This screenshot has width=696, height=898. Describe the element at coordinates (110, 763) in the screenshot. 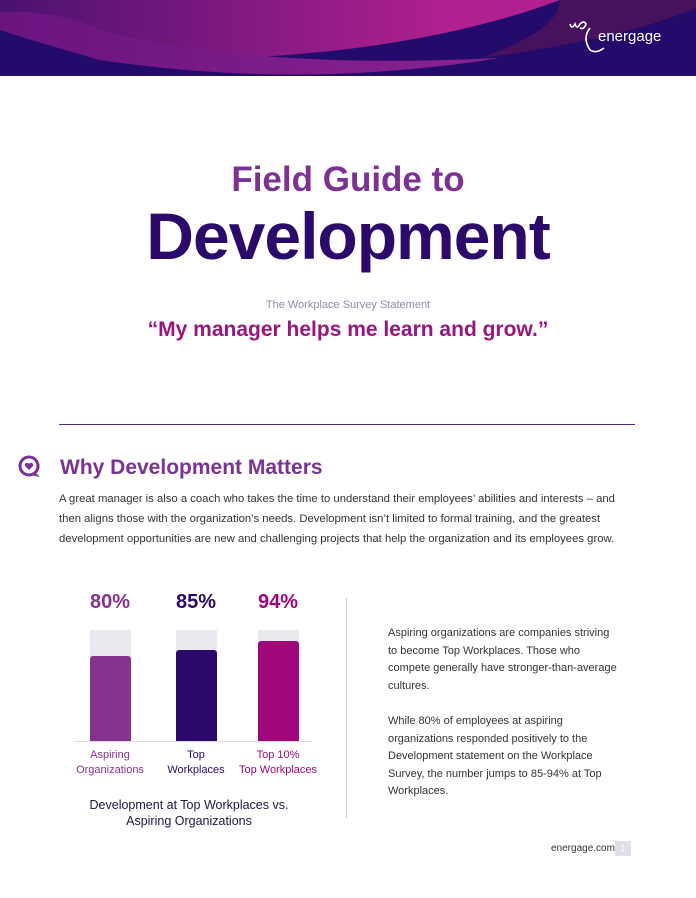

I see `category-label: Aspiring Organizations` at that location.